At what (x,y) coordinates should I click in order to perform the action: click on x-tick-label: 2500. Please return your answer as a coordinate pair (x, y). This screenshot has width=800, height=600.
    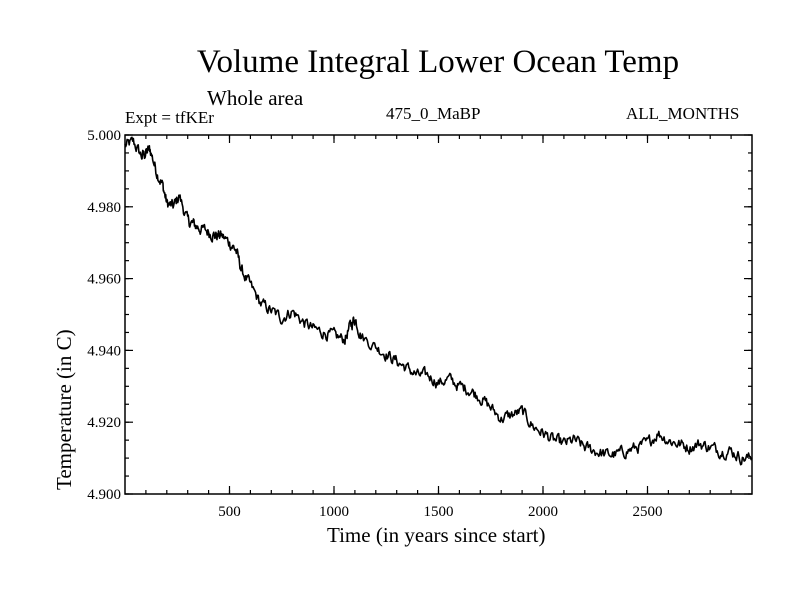
    Looking at the image, I should click on (648, 512).